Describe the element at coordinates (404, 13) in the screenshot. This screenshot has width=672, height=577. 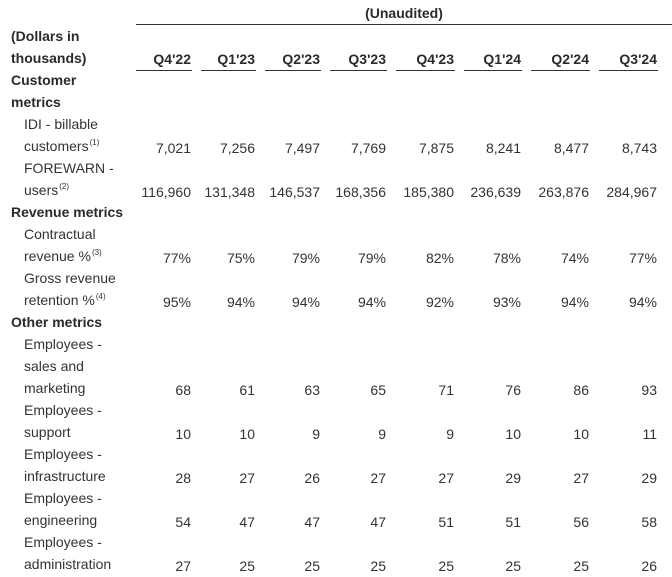
I see `unaudited-label: (Unaudited)` at that location.